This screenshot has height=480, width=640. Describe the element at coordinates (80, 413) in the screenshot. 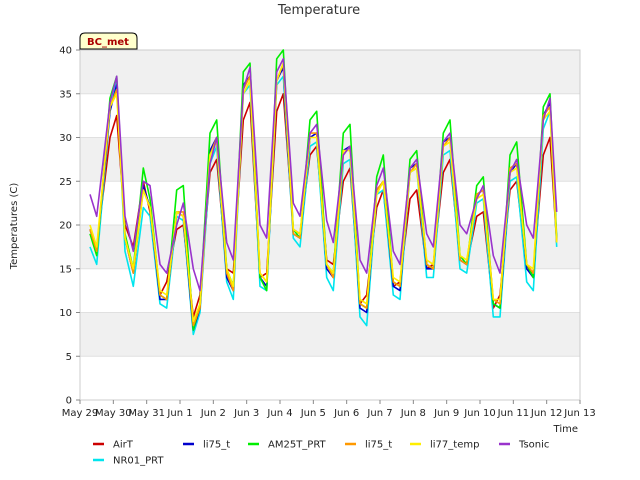

I see `x-tick-label: May 29` at that location.